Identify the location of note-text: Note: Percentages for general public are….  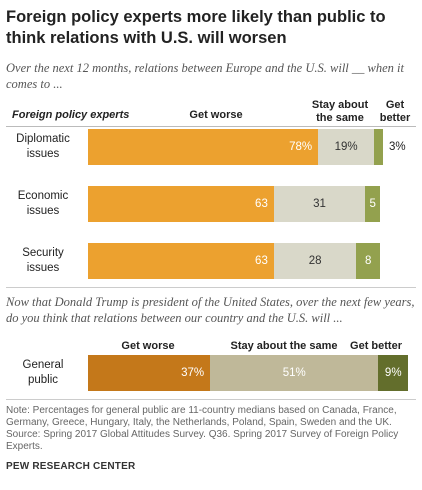
(201, 416).